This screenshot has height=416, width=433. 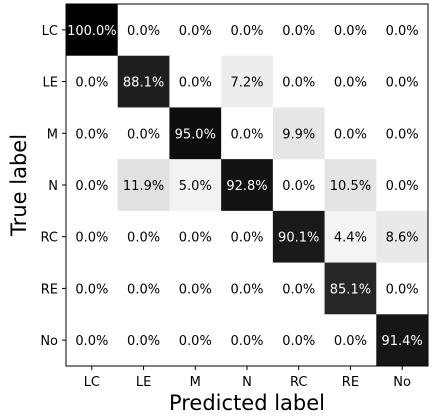 I want to click on cell-value-label: 90.1%, so click(x=298, y=238).